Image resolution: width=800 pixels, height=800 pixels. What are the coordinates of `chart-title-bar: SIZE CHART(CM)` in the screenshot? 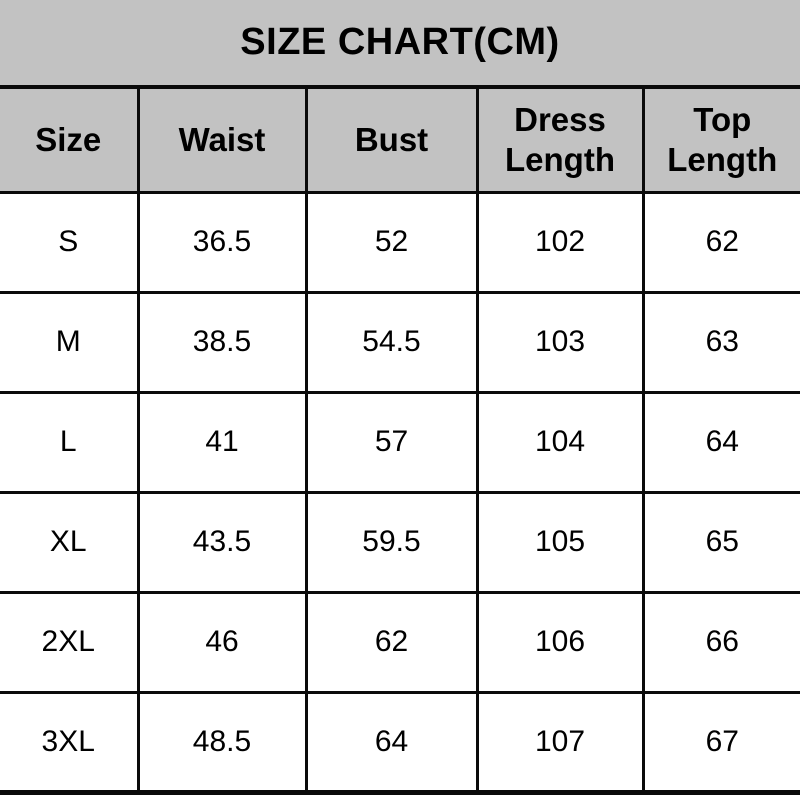 It's located at (400, 44).